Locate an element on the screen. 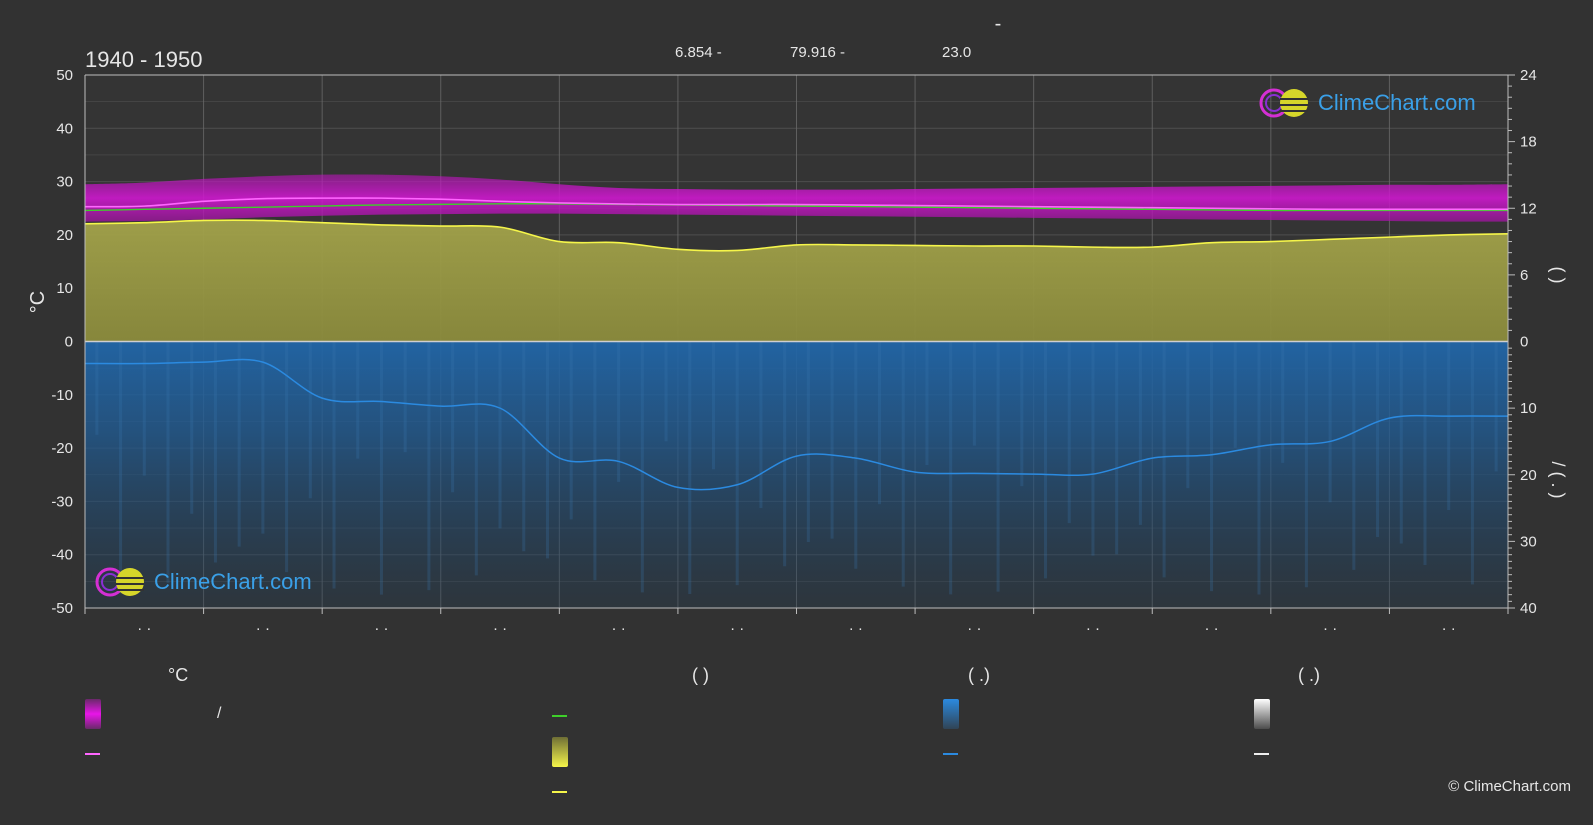  elevation-label: 23.0 is located at coordinates (956, 52).